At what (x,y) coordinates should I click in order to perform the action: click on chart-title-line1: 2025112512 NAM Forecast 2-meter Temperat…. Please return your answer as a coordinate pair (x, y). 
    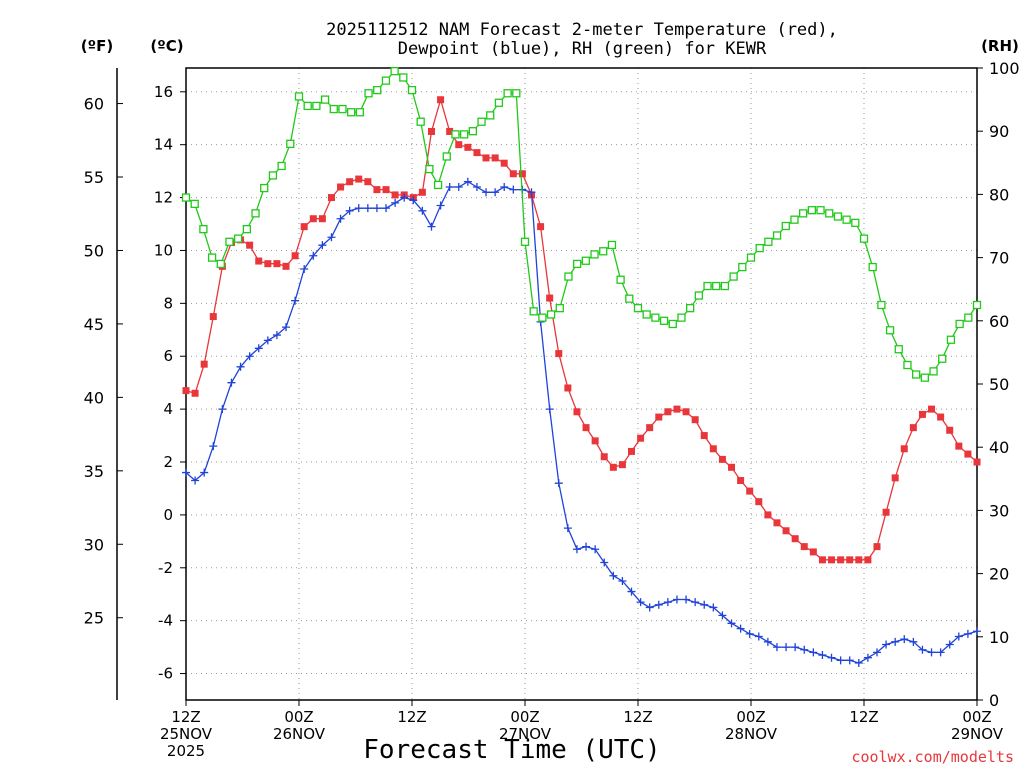
    Looking at the image, I should click on (582, 30).